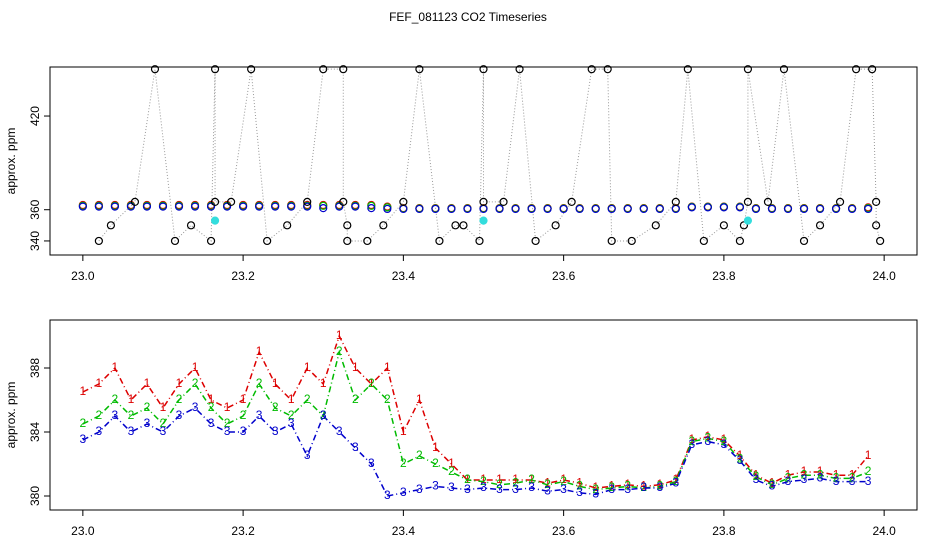 The height and width of the screenshot is (540, 936). I want to click on x-tick-label: 23.0, so click(83, 276).